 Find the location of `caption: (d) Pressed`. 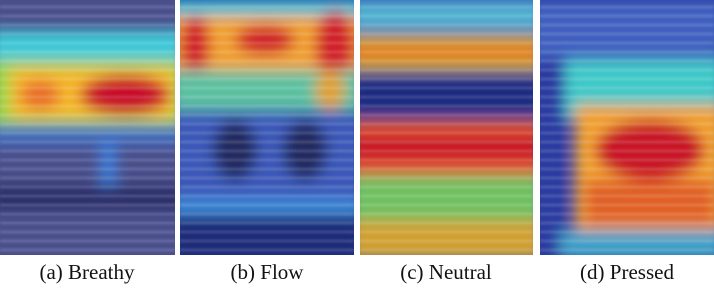

caption: (d) Pressed is located at coordinates (627, 272).